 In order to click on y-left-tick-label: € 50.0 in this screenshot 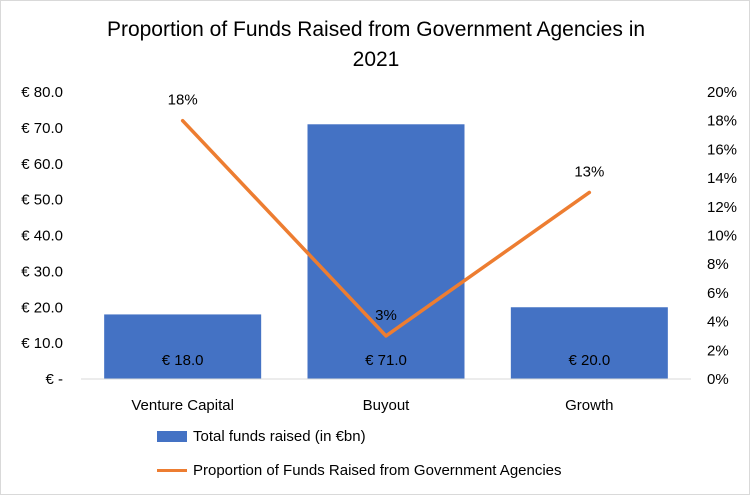, I will do `click(42, 200)`.